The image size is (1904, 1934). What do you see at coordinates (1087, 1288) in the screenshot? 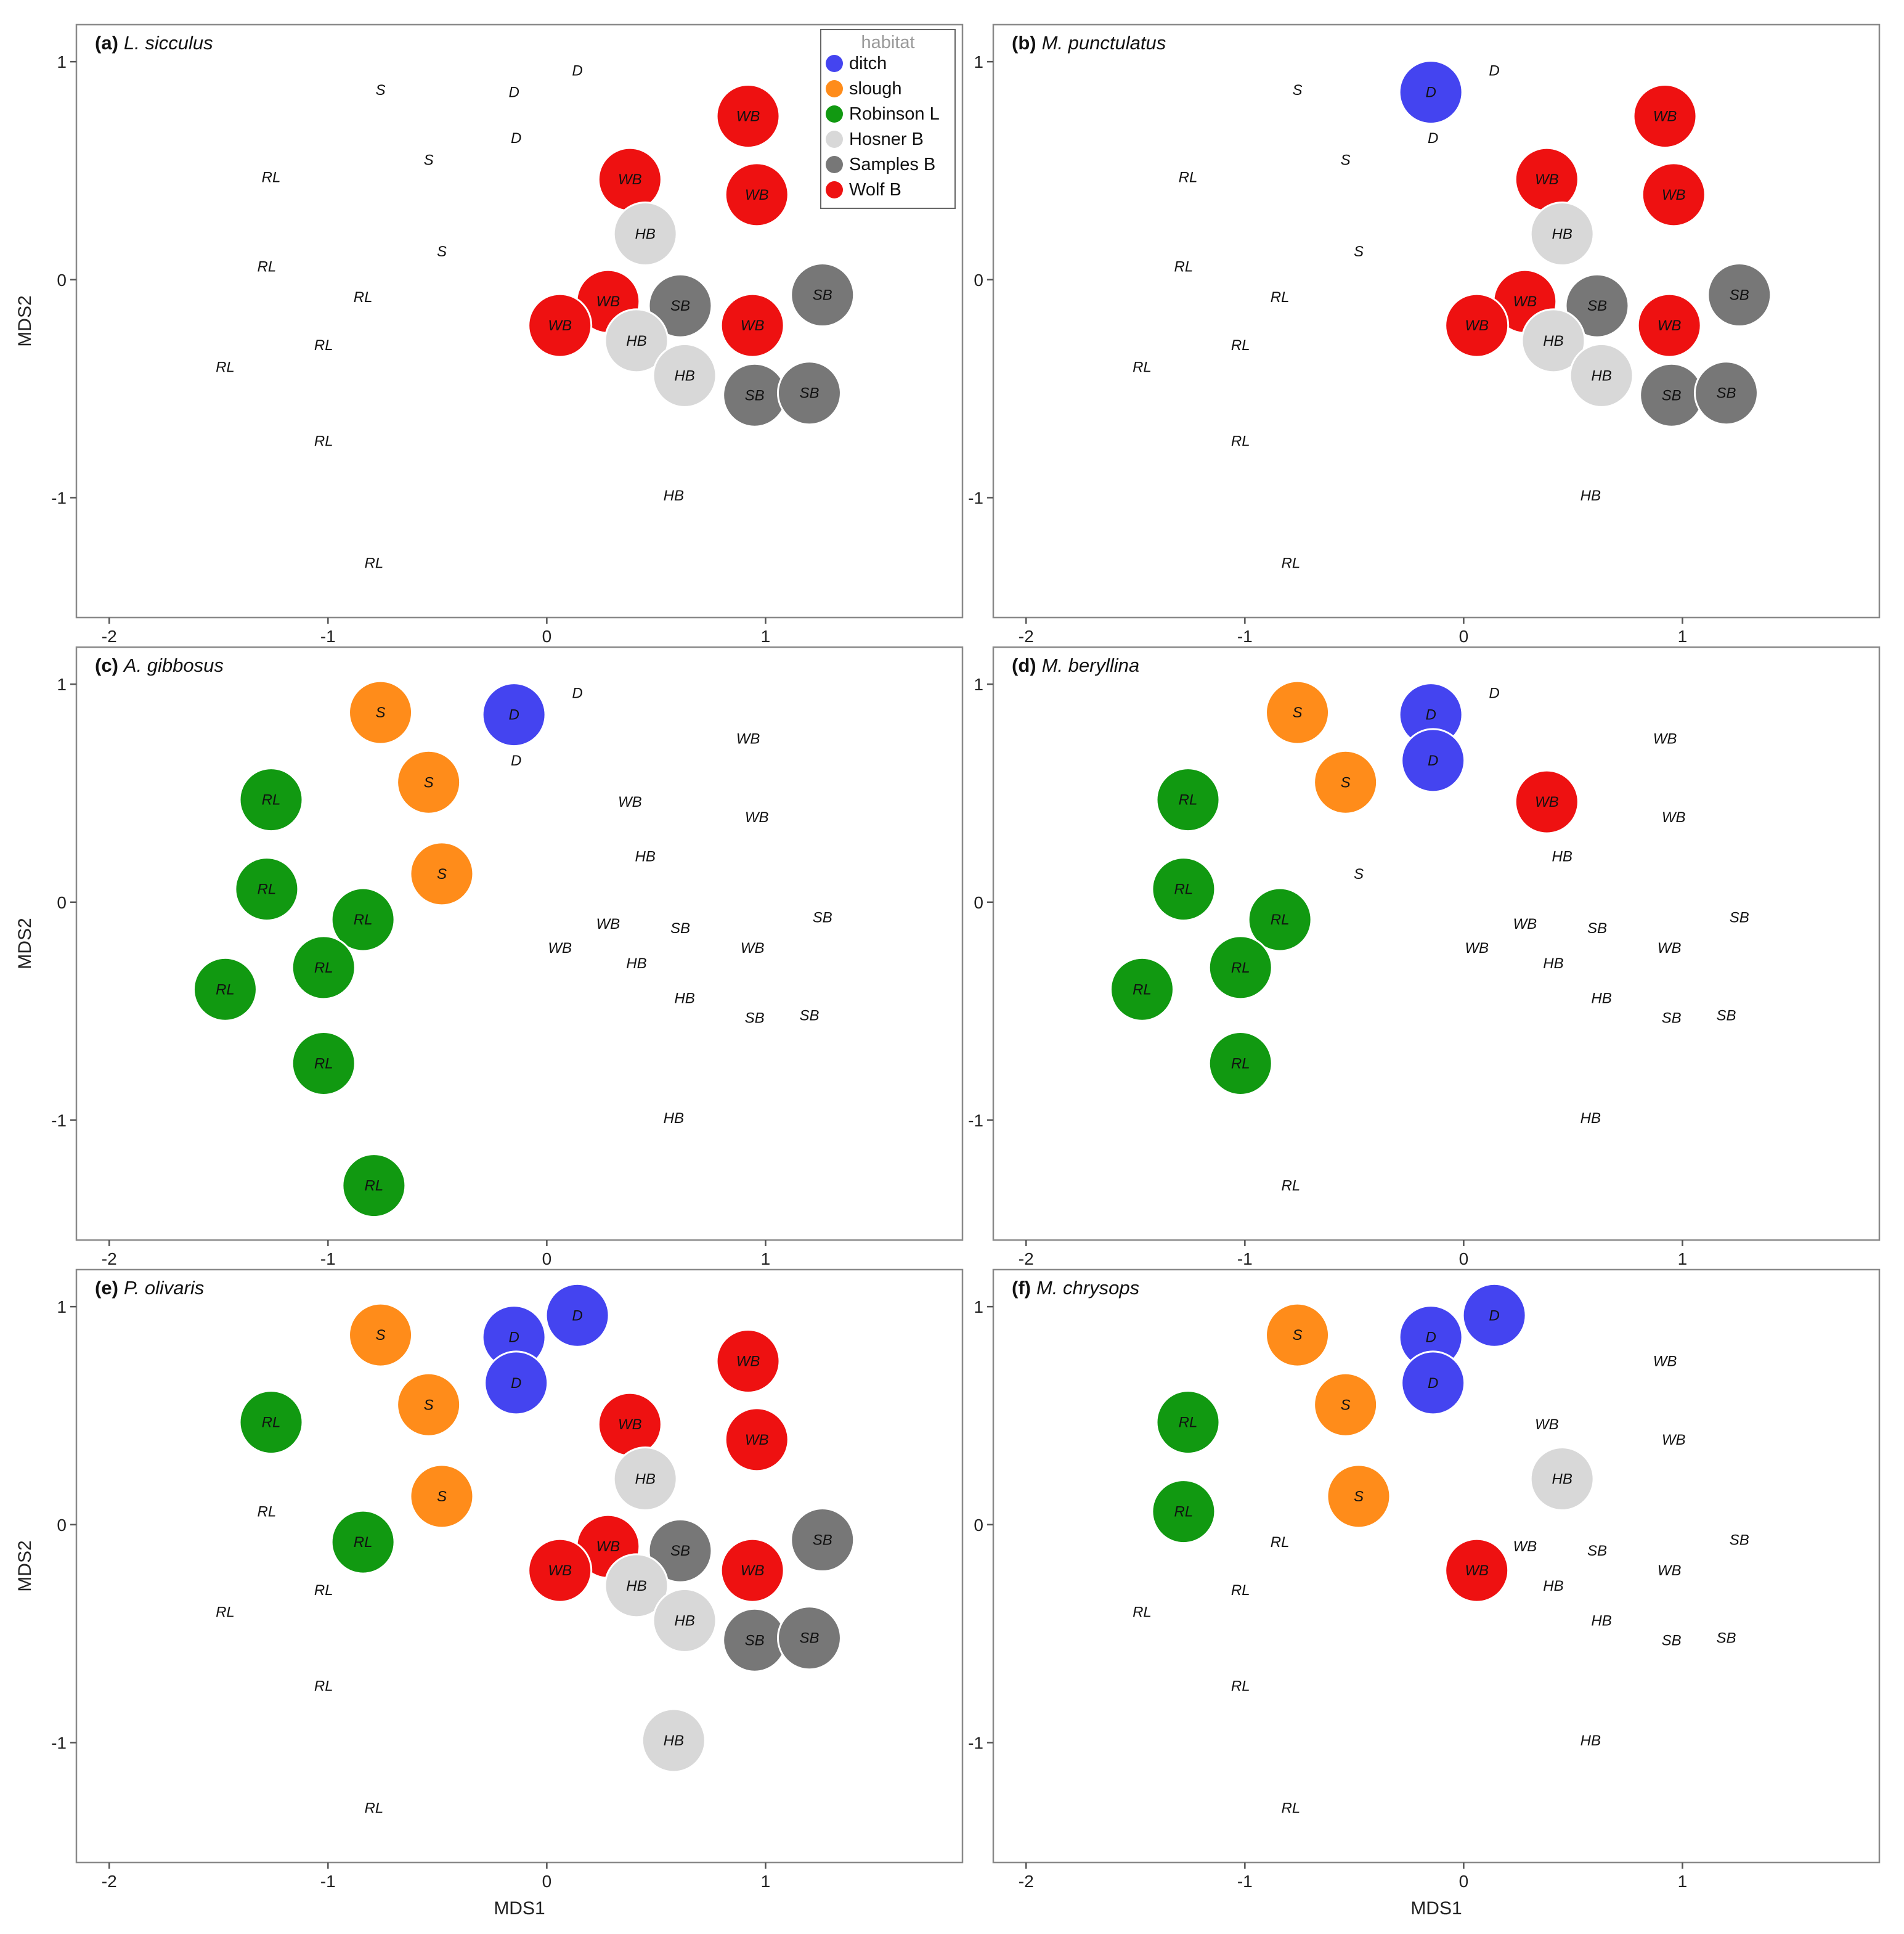
I see `panel-species: M. chrysops` at bounding box center [1087, 1288].